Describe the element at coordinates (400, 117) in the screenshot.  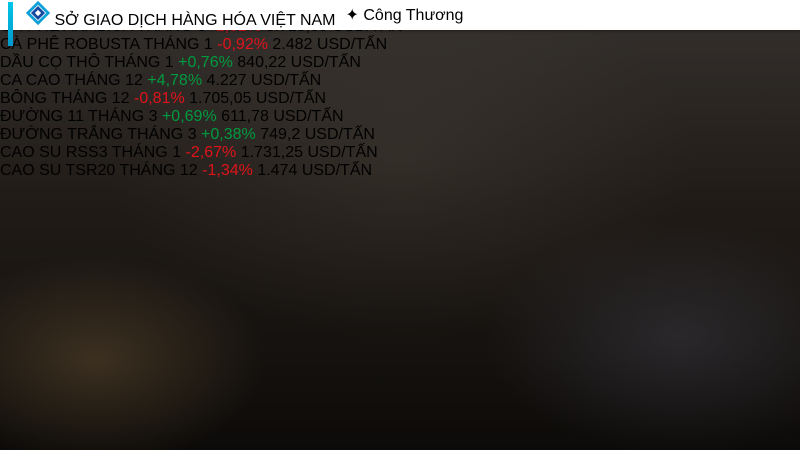
I see `table-row: ĐƯỜNG 11 THÁNG 3 +0,69% 611,78 USD/TẤN` at that location.